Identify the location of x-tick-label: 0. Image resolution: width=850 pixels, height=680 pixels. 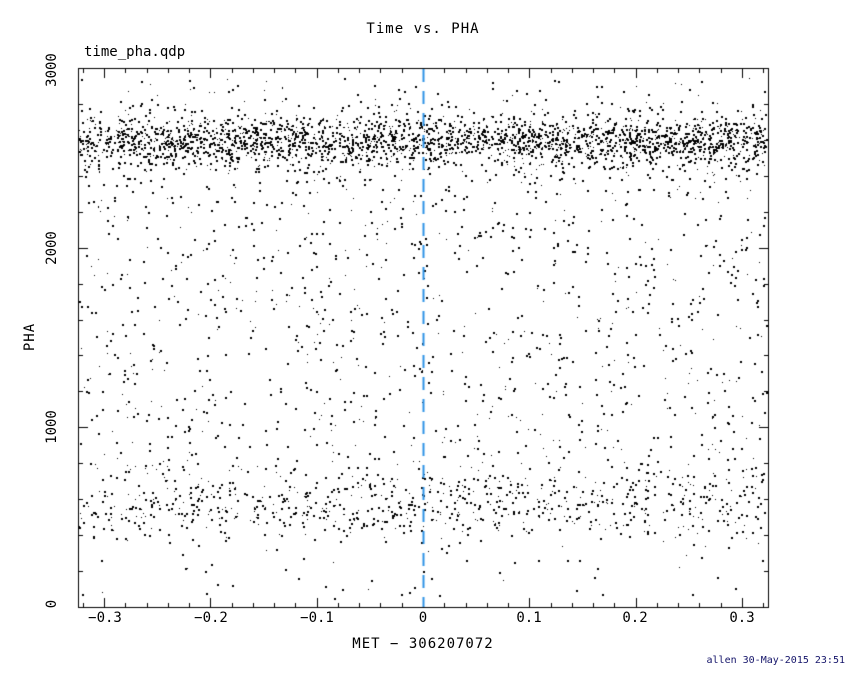
(423, 618).